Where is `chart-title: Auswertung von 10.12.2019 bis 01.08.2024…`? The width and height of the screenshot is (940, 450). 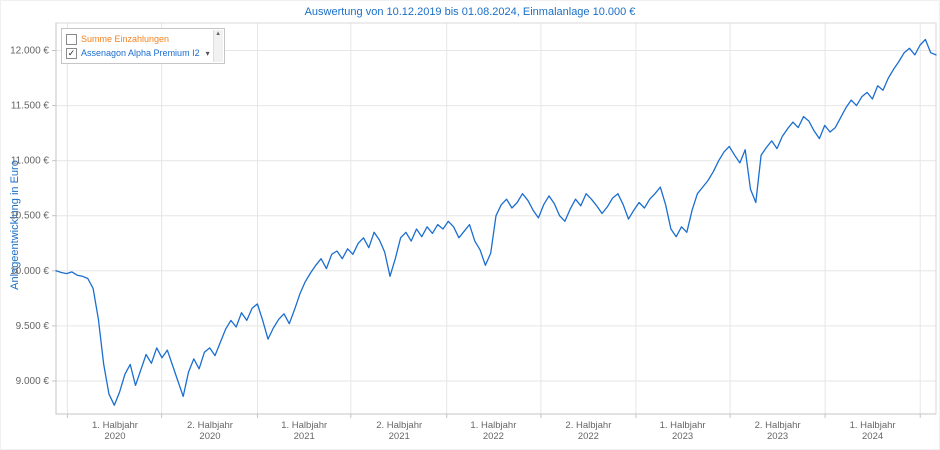
chart-title: Auswertung von 10.12.2019 bis 01.08.2024… is located at coordinates (470, 12).